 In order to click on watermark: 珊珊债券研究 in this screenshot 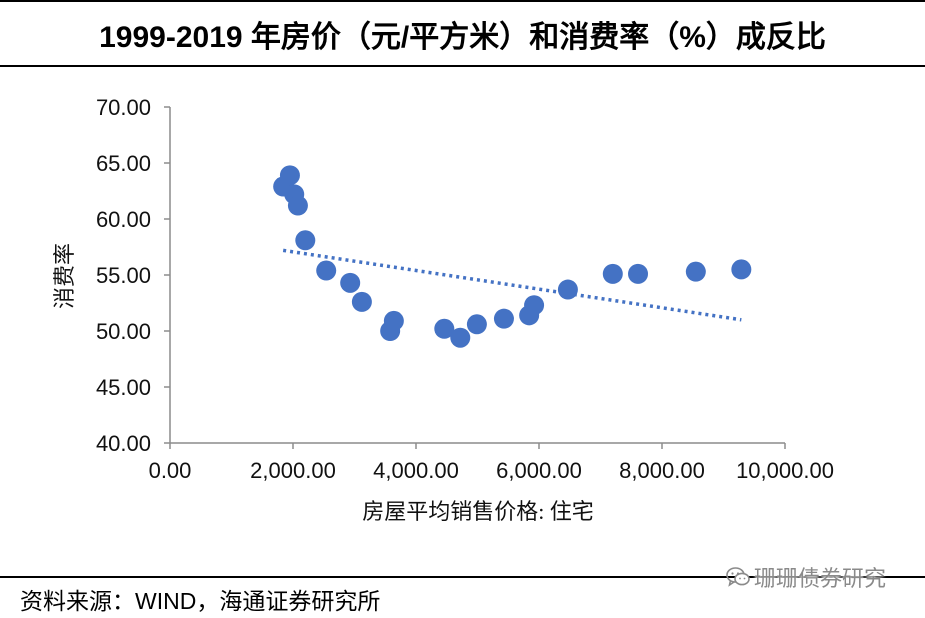, I will do `click(806, 577)`.